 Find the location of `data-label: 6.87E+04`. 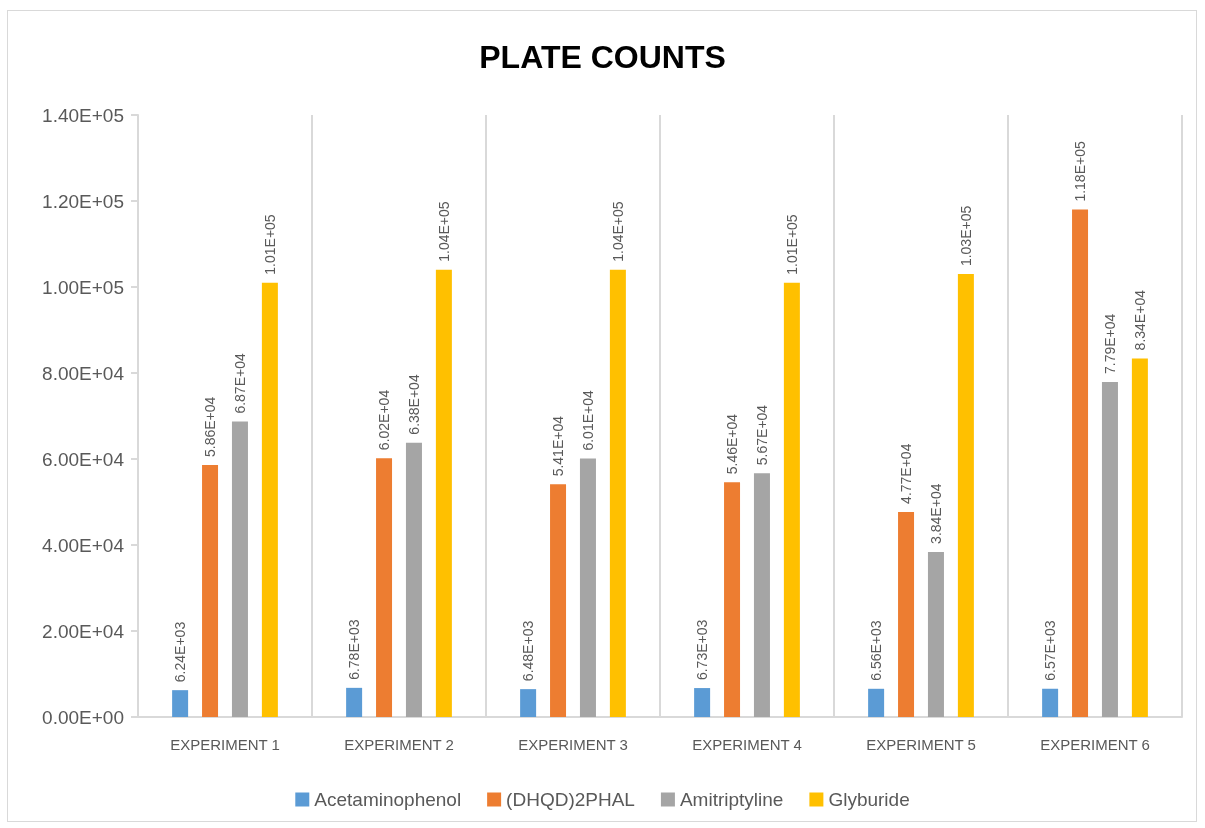

data-label: 6.87E+04 is located at coordinates (239, 383).